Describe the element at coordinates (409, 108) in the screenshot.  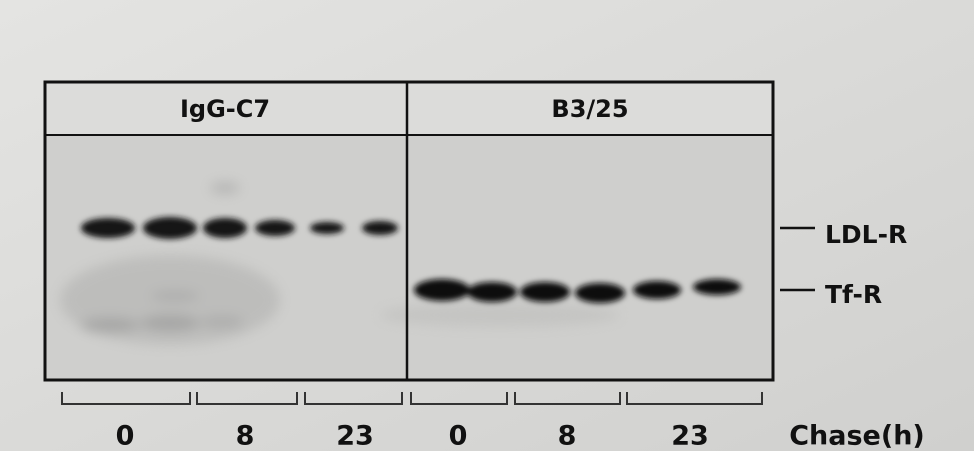
I see `header-row` at that location.